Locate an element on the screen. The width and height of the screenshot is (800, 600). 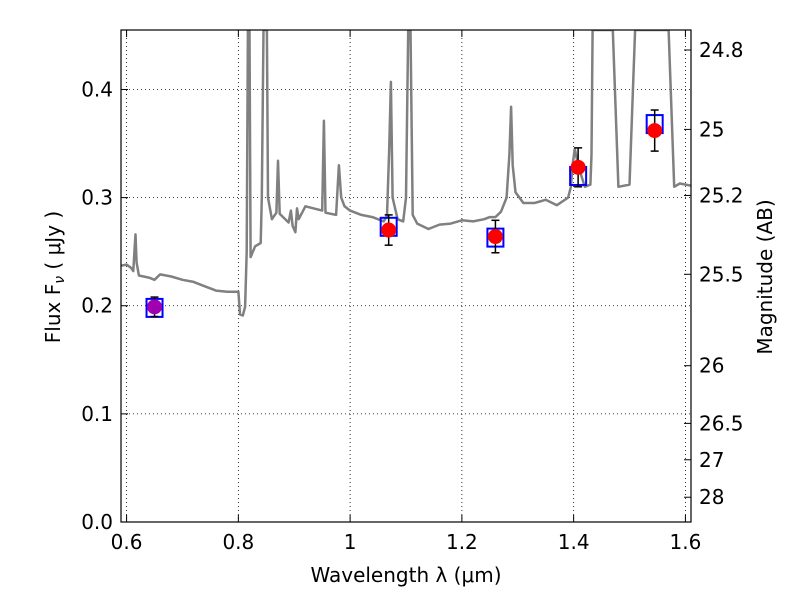
y2-tick-label: 25.2 is located at coordinates (721, 195).